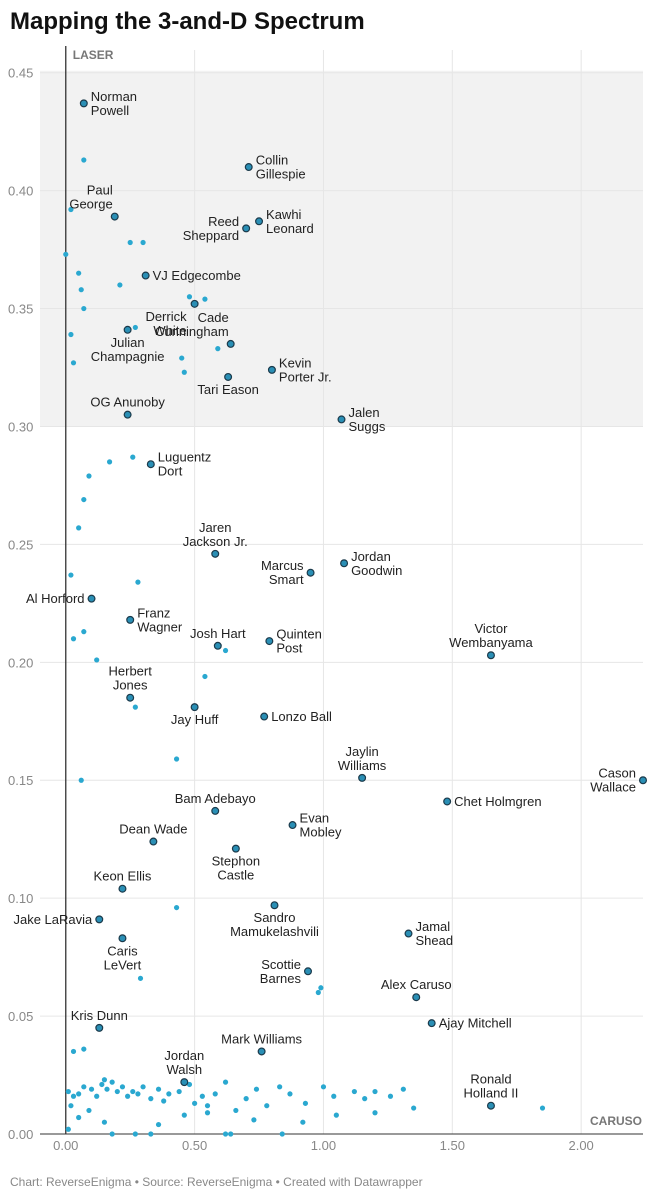 The height and width of the screenshot is (1200, 654). I want to click on point-label: Victor Wembanyama, so click(491, 635).